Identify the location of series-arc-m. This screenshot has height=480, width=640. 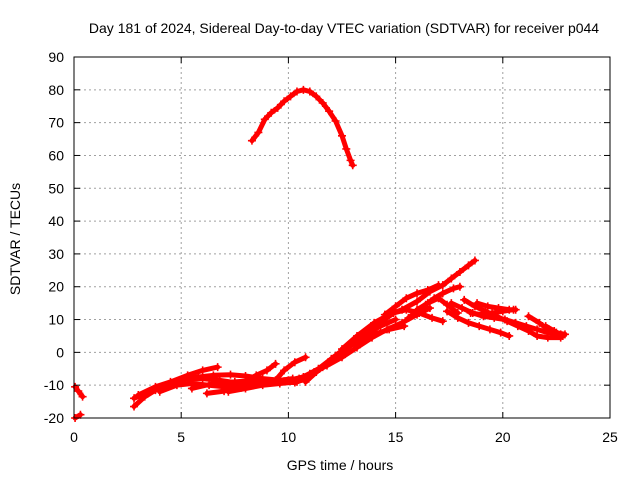
(411, 300).